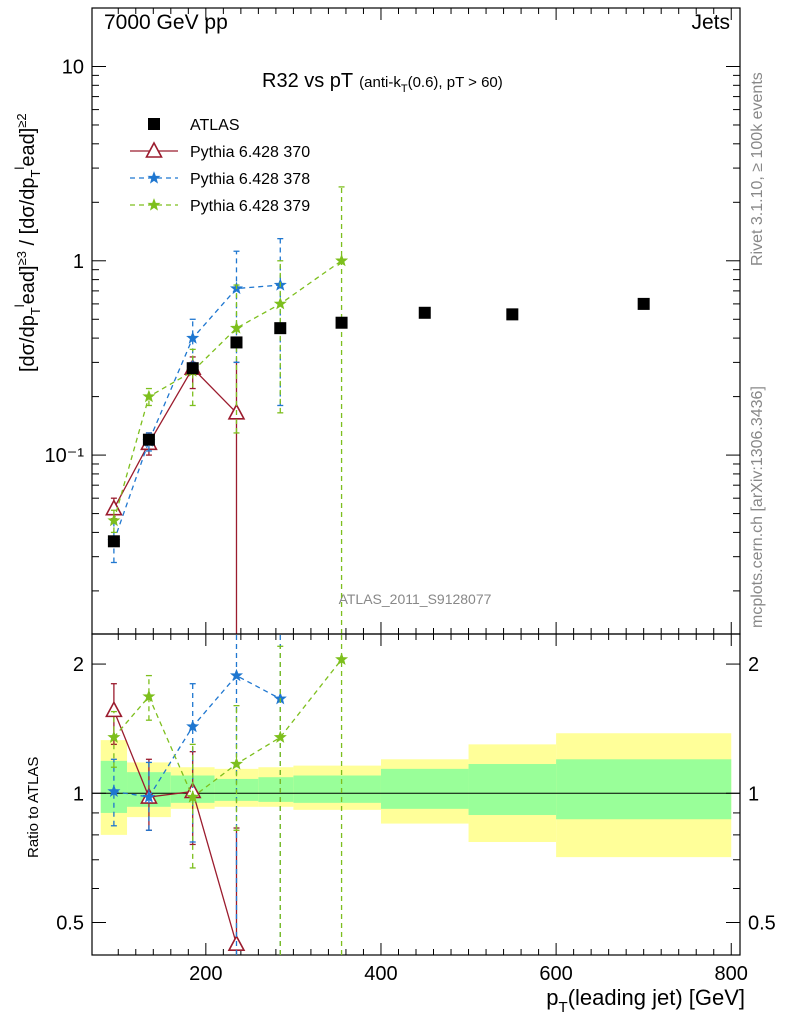 Image resolution: width=786 pixels, height=1024 pixels. I want to click on ratio-ylabel: Ratio to ATLAS, so click(33, 807).